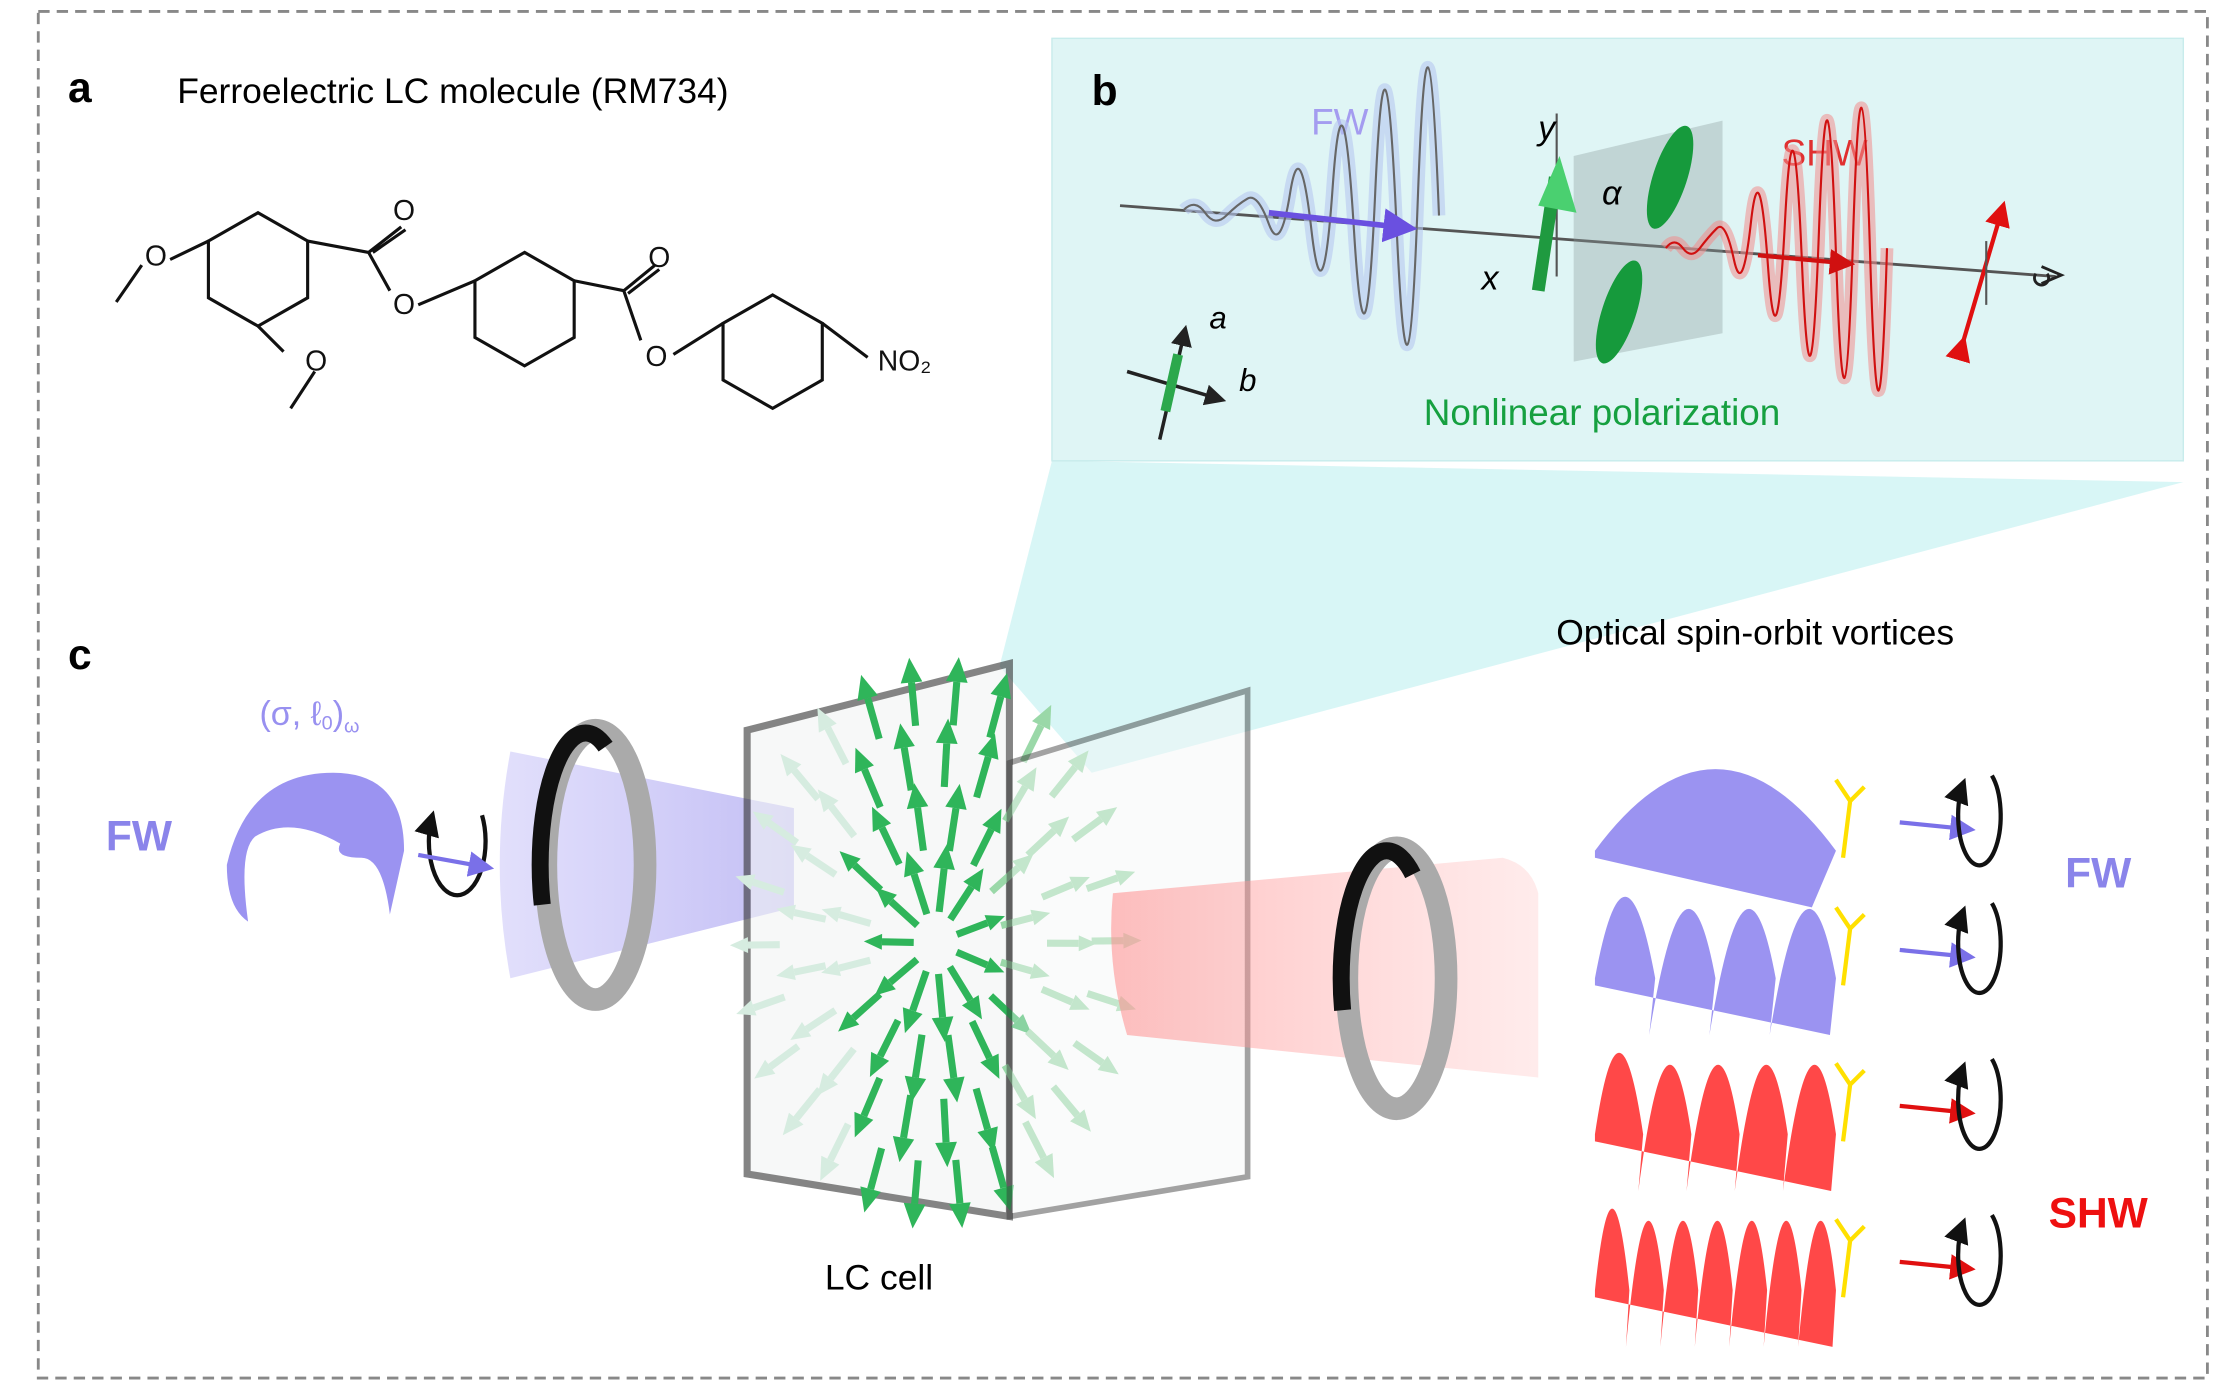 The width and height of the screenshot is (2223, 1398). I want to click on shw-arrow, so click(1806, 262).